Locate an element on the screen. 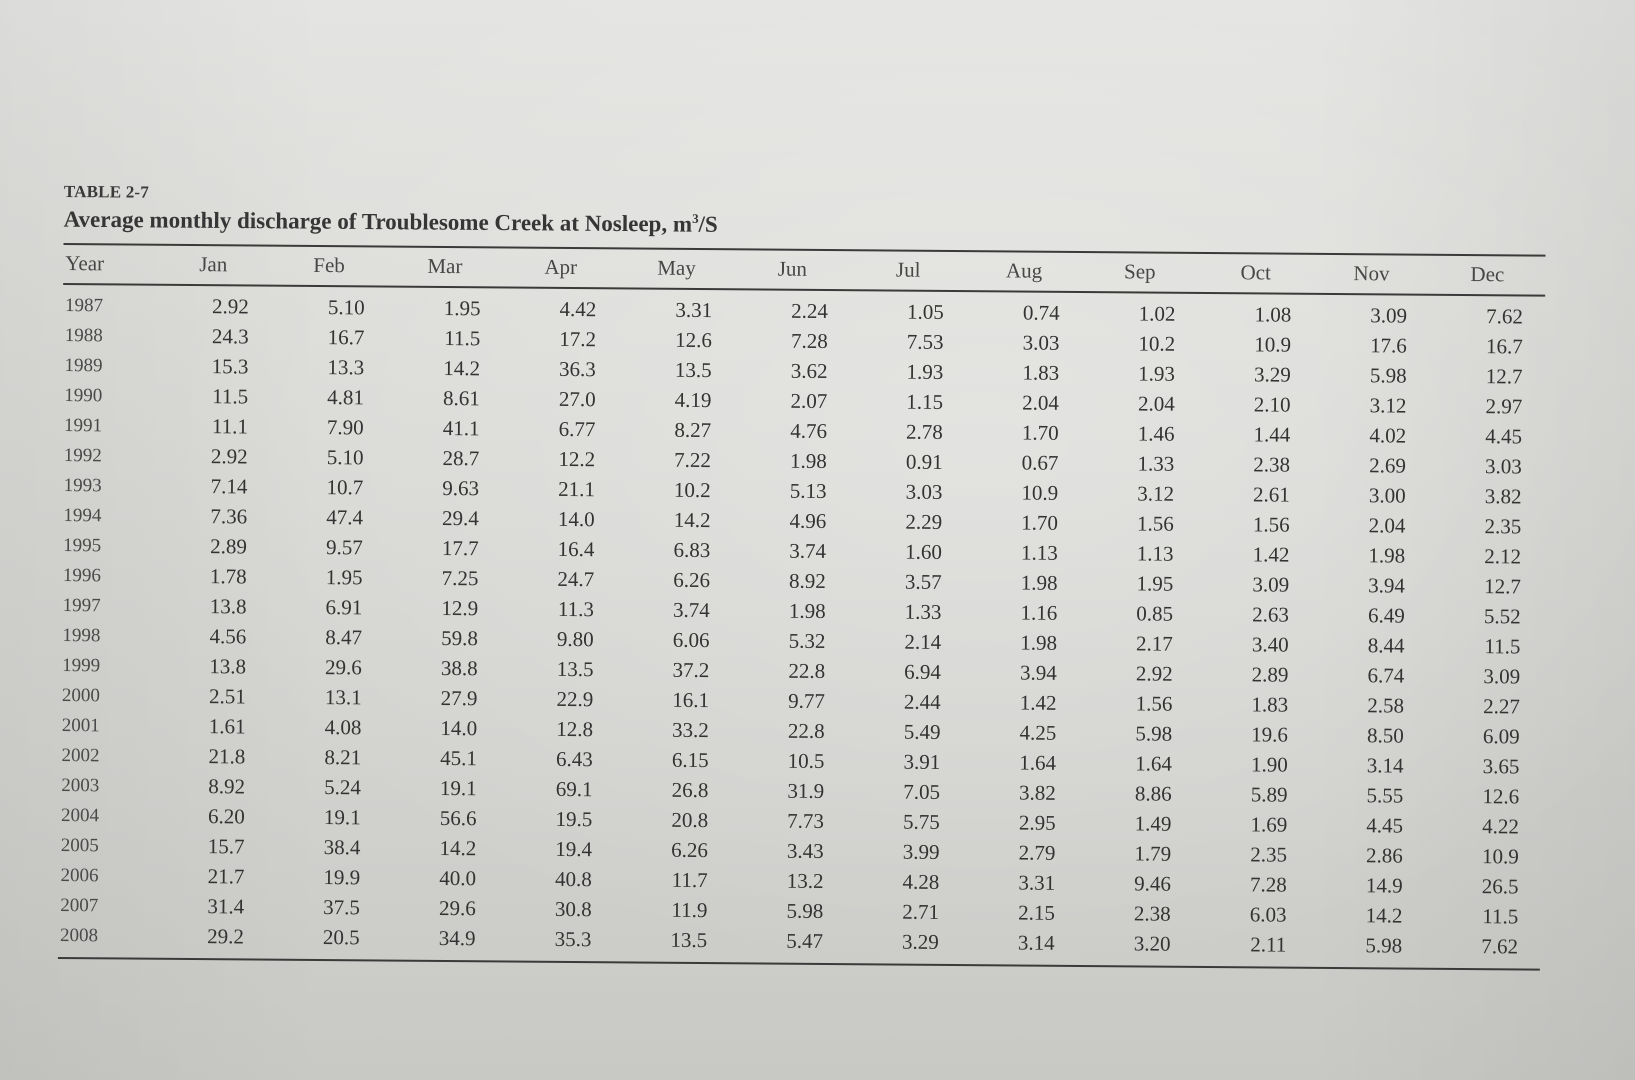  discharge-cell-mar: 1.95 is located at coordinates (462, 308).